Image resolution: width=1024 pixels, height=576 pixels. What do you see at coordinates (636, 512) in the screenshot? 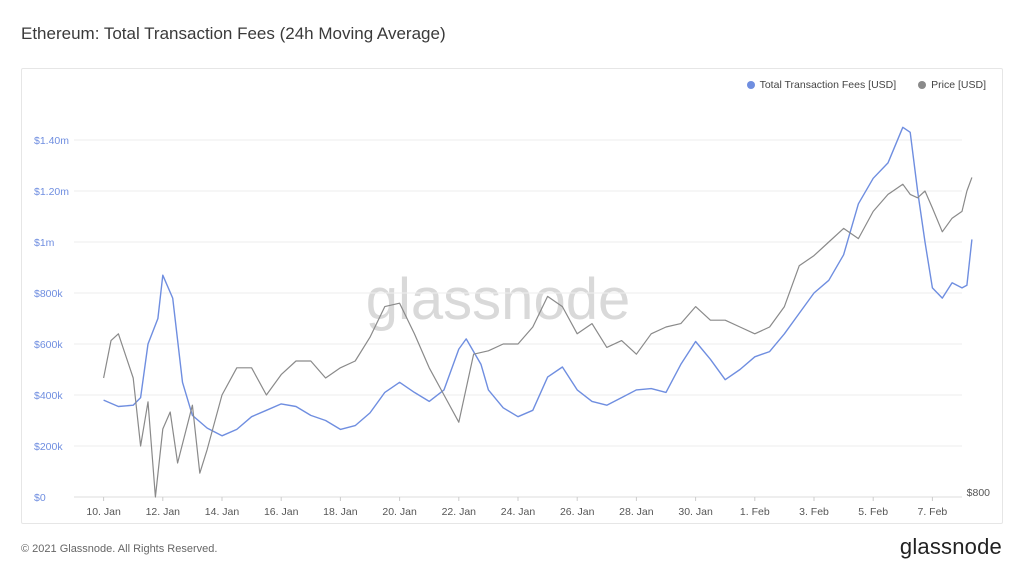
I see `x-axis-tick-label: 28. Jan` at bounding box center [636, 512].